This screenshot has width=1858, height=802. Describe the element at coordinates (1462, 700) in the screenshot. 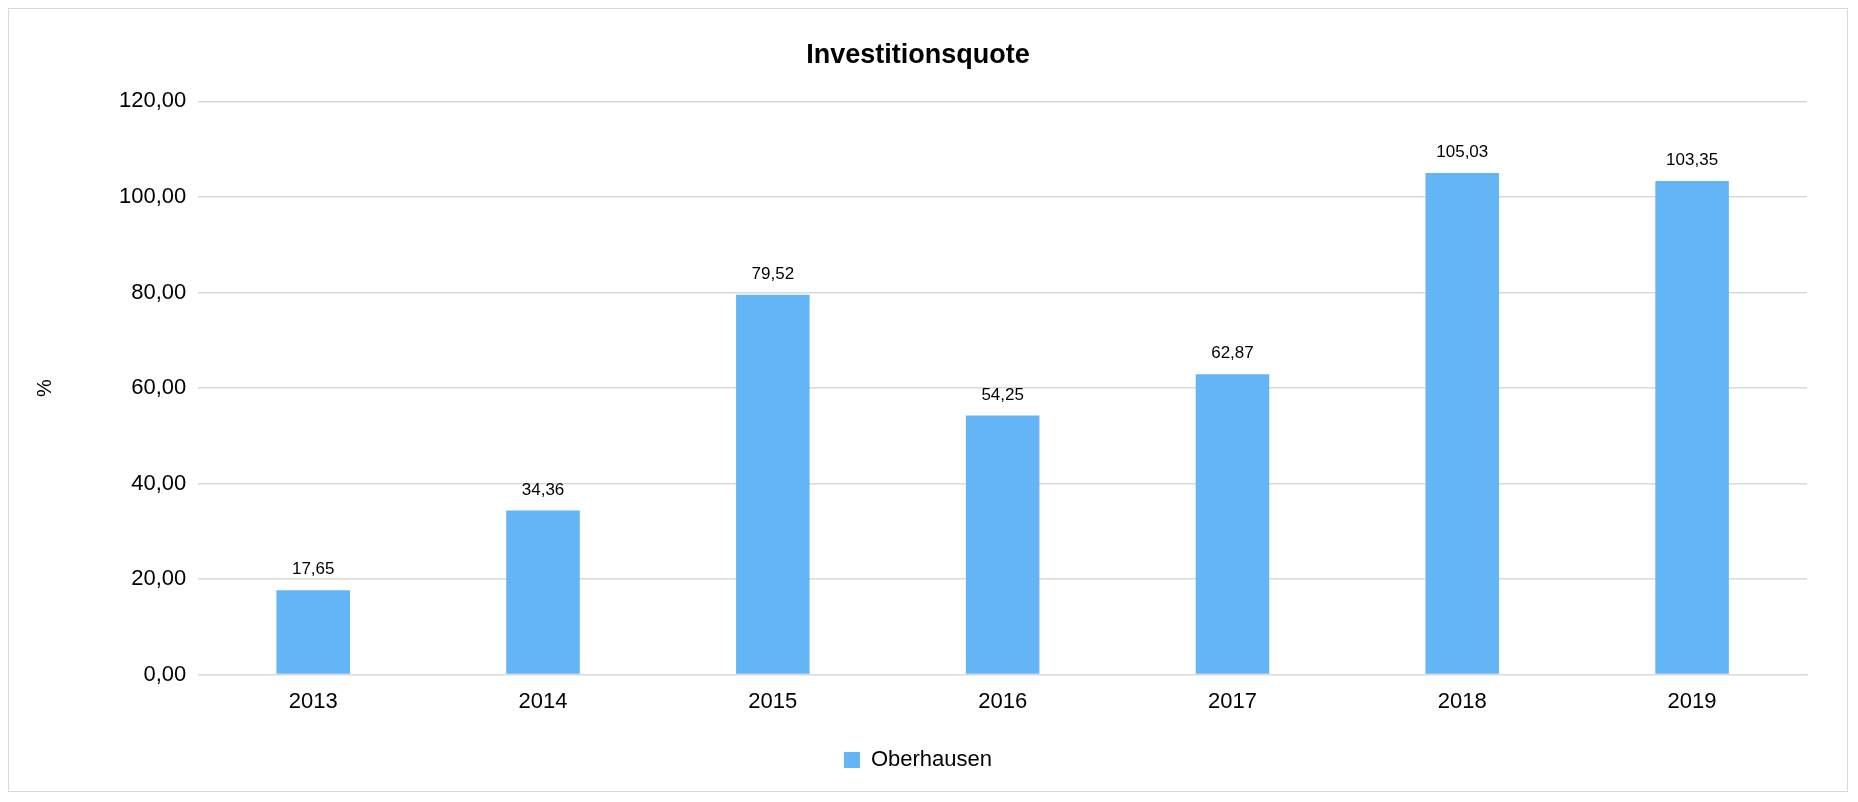

I see `x-tick-label: 2018` at that location.